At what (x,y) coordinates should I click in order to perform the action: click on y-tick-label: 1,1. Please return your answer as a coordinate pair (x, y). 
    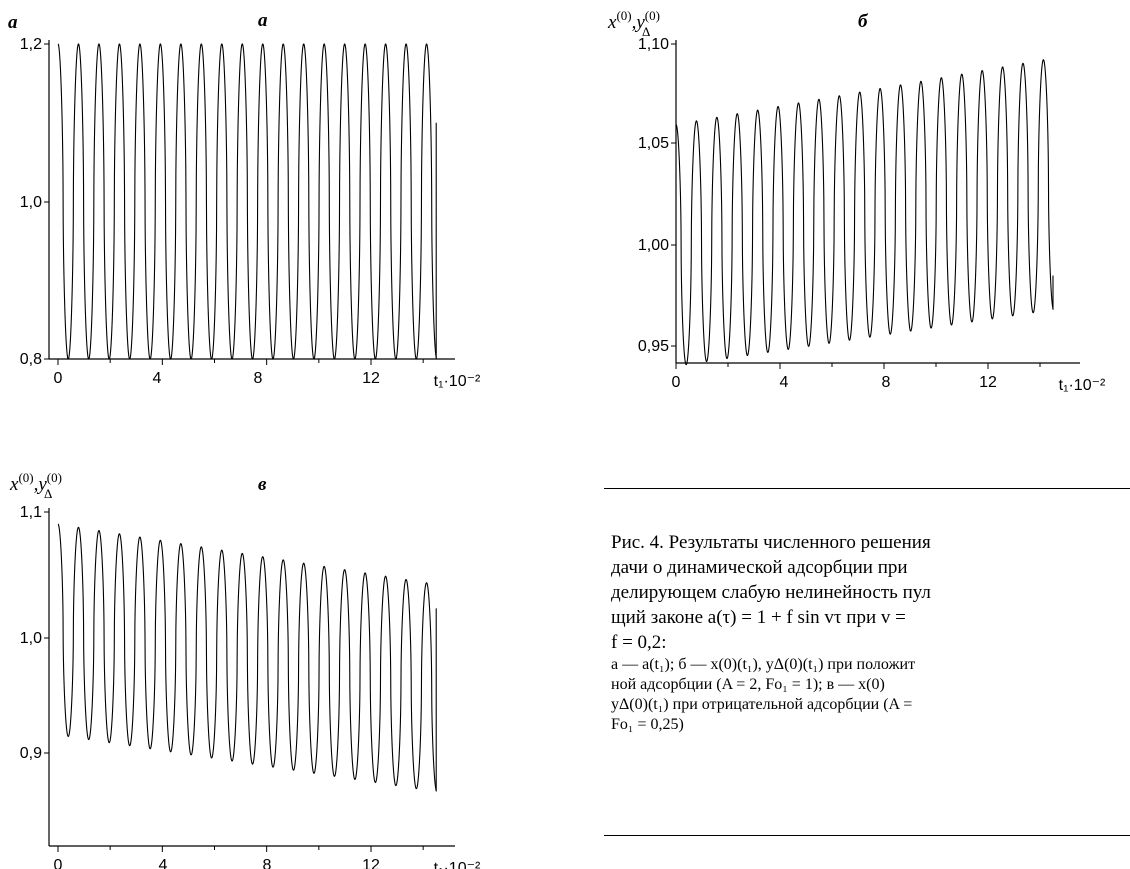
    Looking at the image, I should click on (31, 512).